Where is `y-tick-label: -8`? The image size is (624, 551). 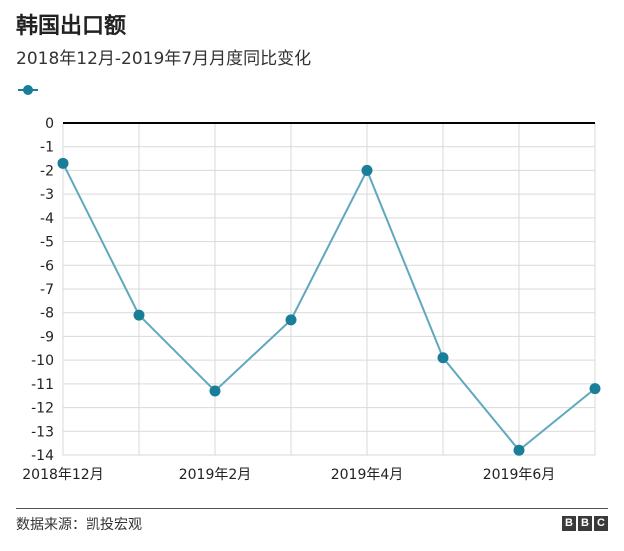
y-tick-label: -8 is located at coordinates (47, 314).